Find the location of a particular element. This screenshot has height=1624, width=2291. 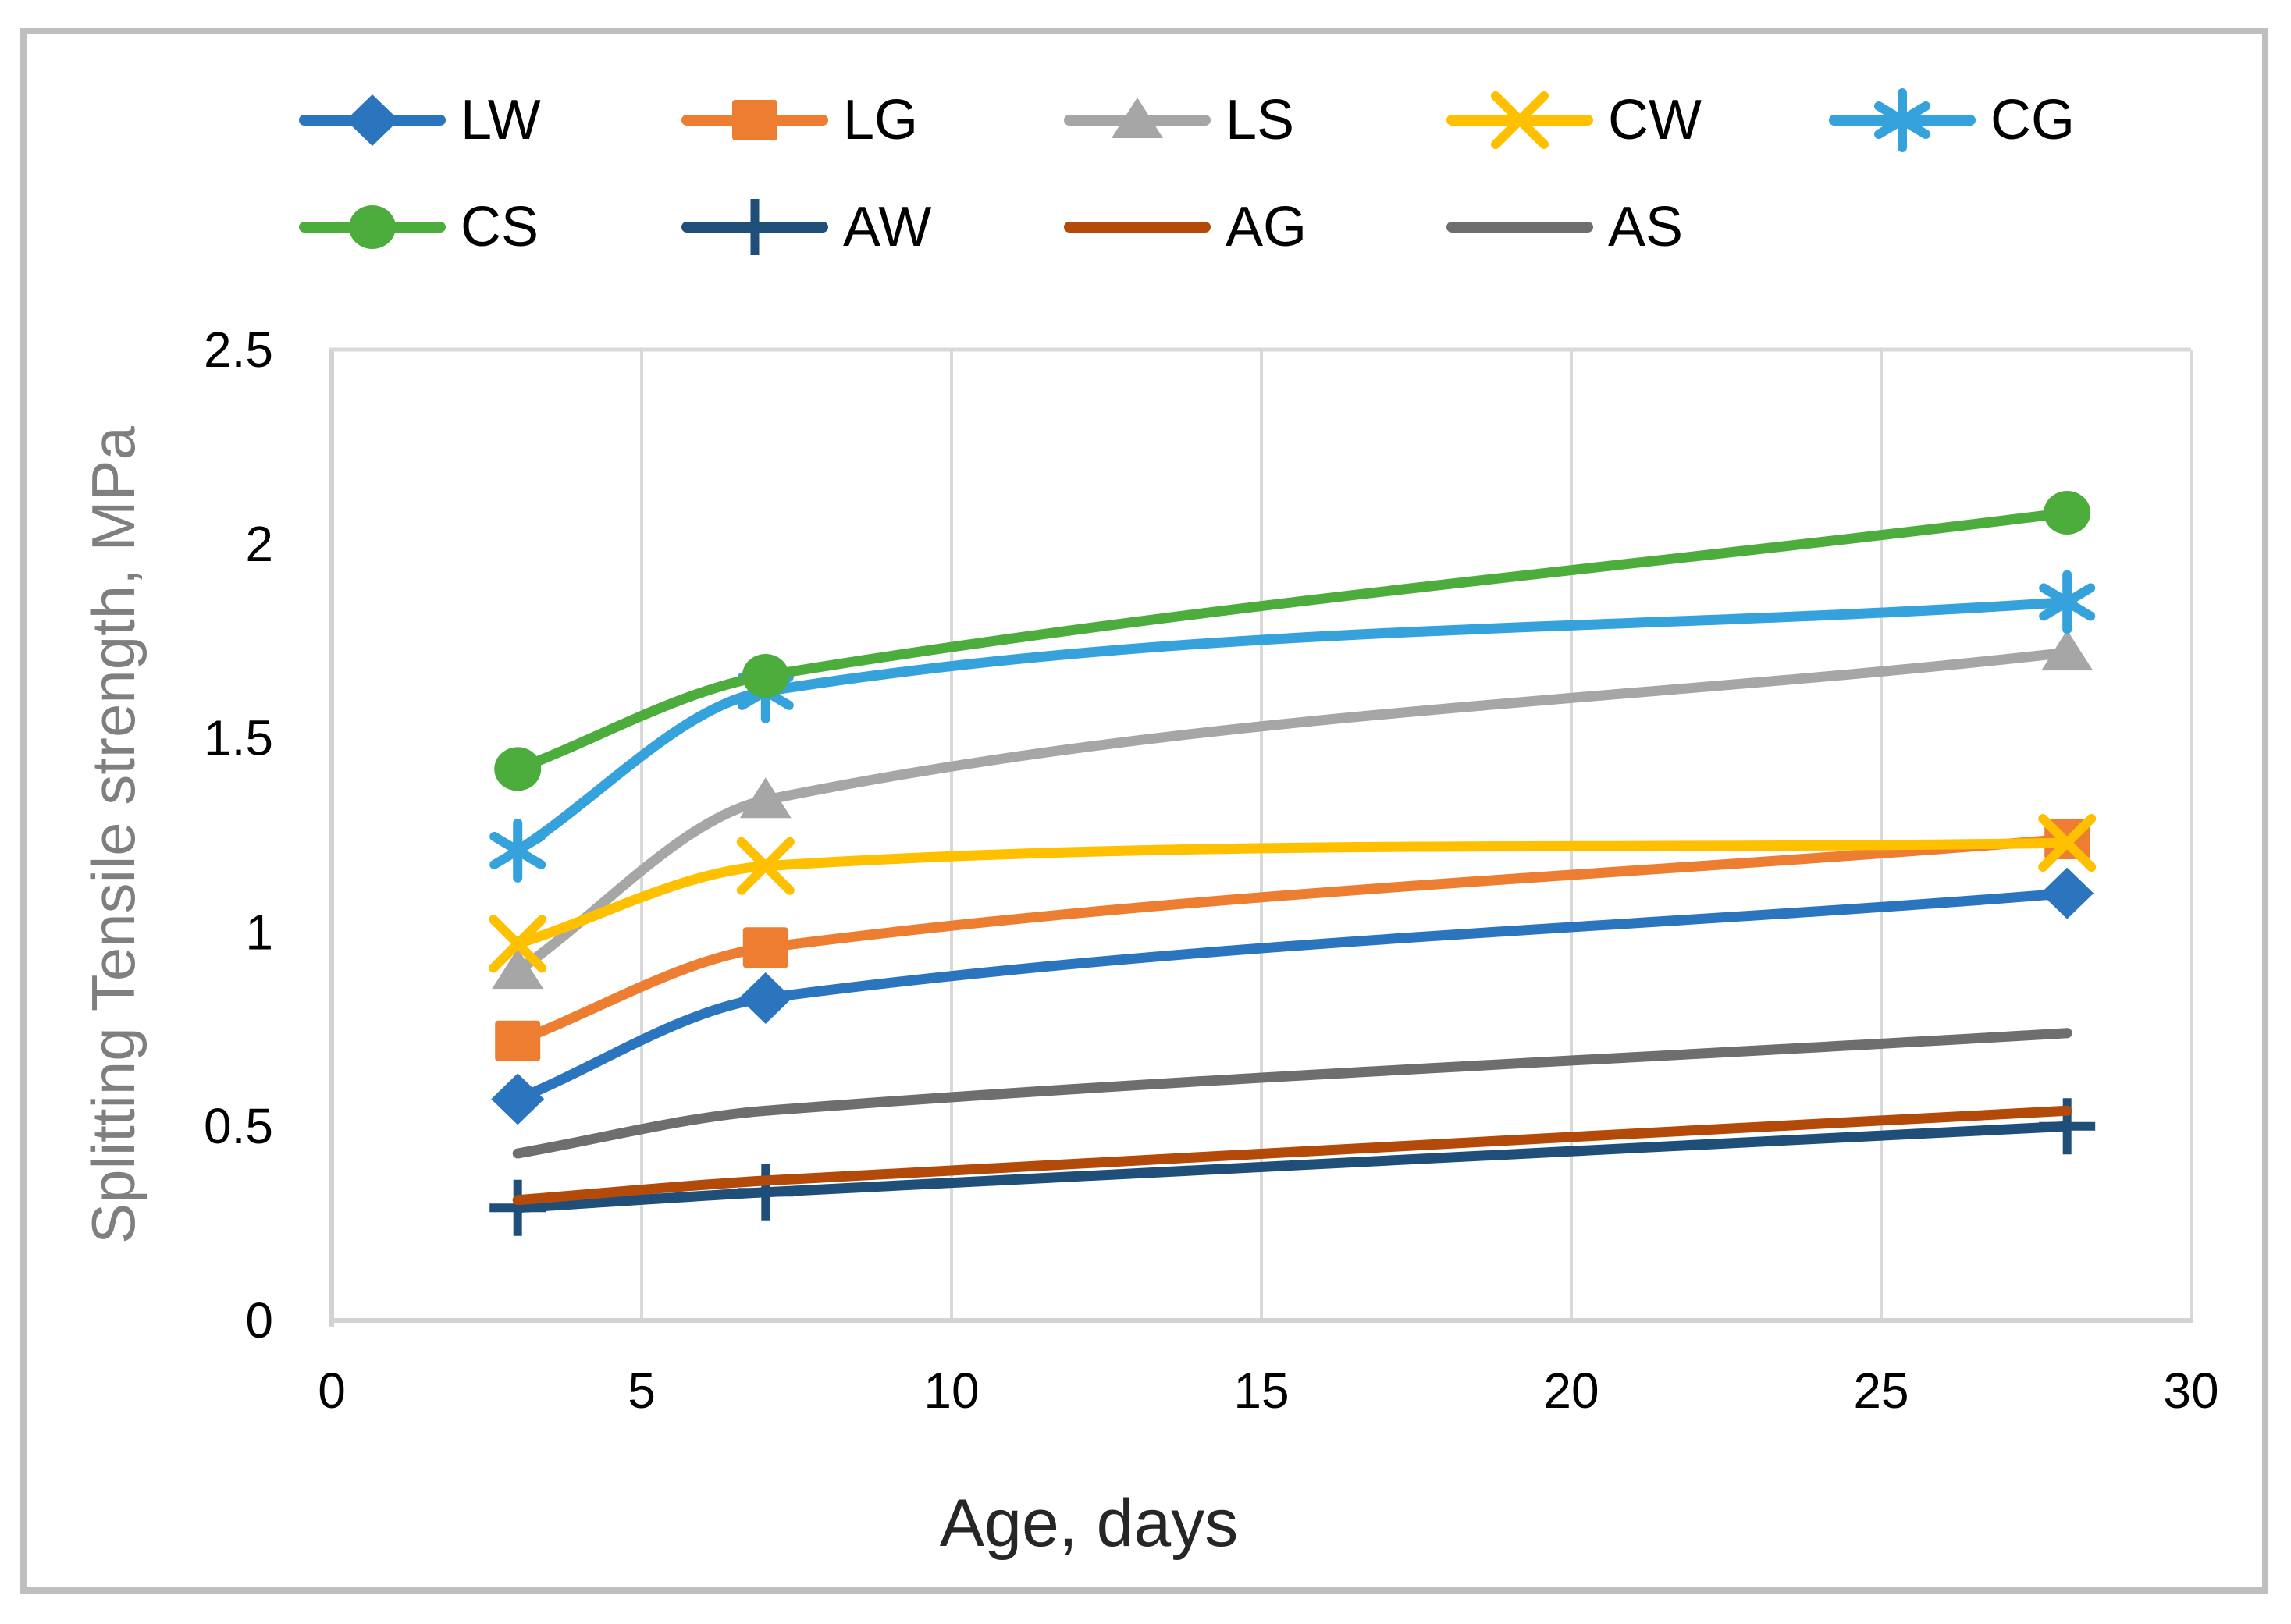

series-LW-point-7-shape is located at coordinates (765, 998).